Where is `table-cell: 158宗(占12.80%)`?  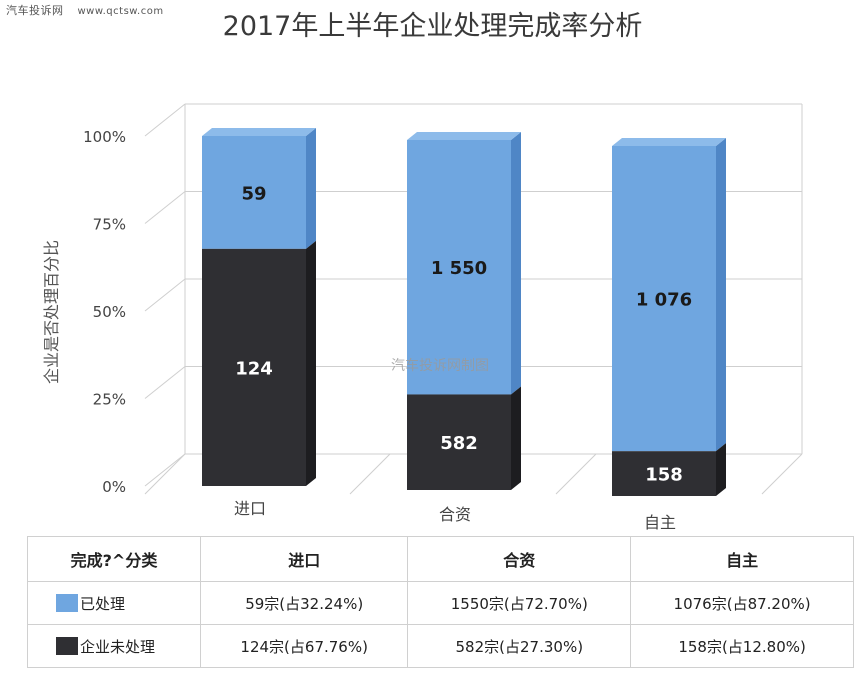 table-cell: 158宗(占12.80%) is located at coordinates (742, 646).